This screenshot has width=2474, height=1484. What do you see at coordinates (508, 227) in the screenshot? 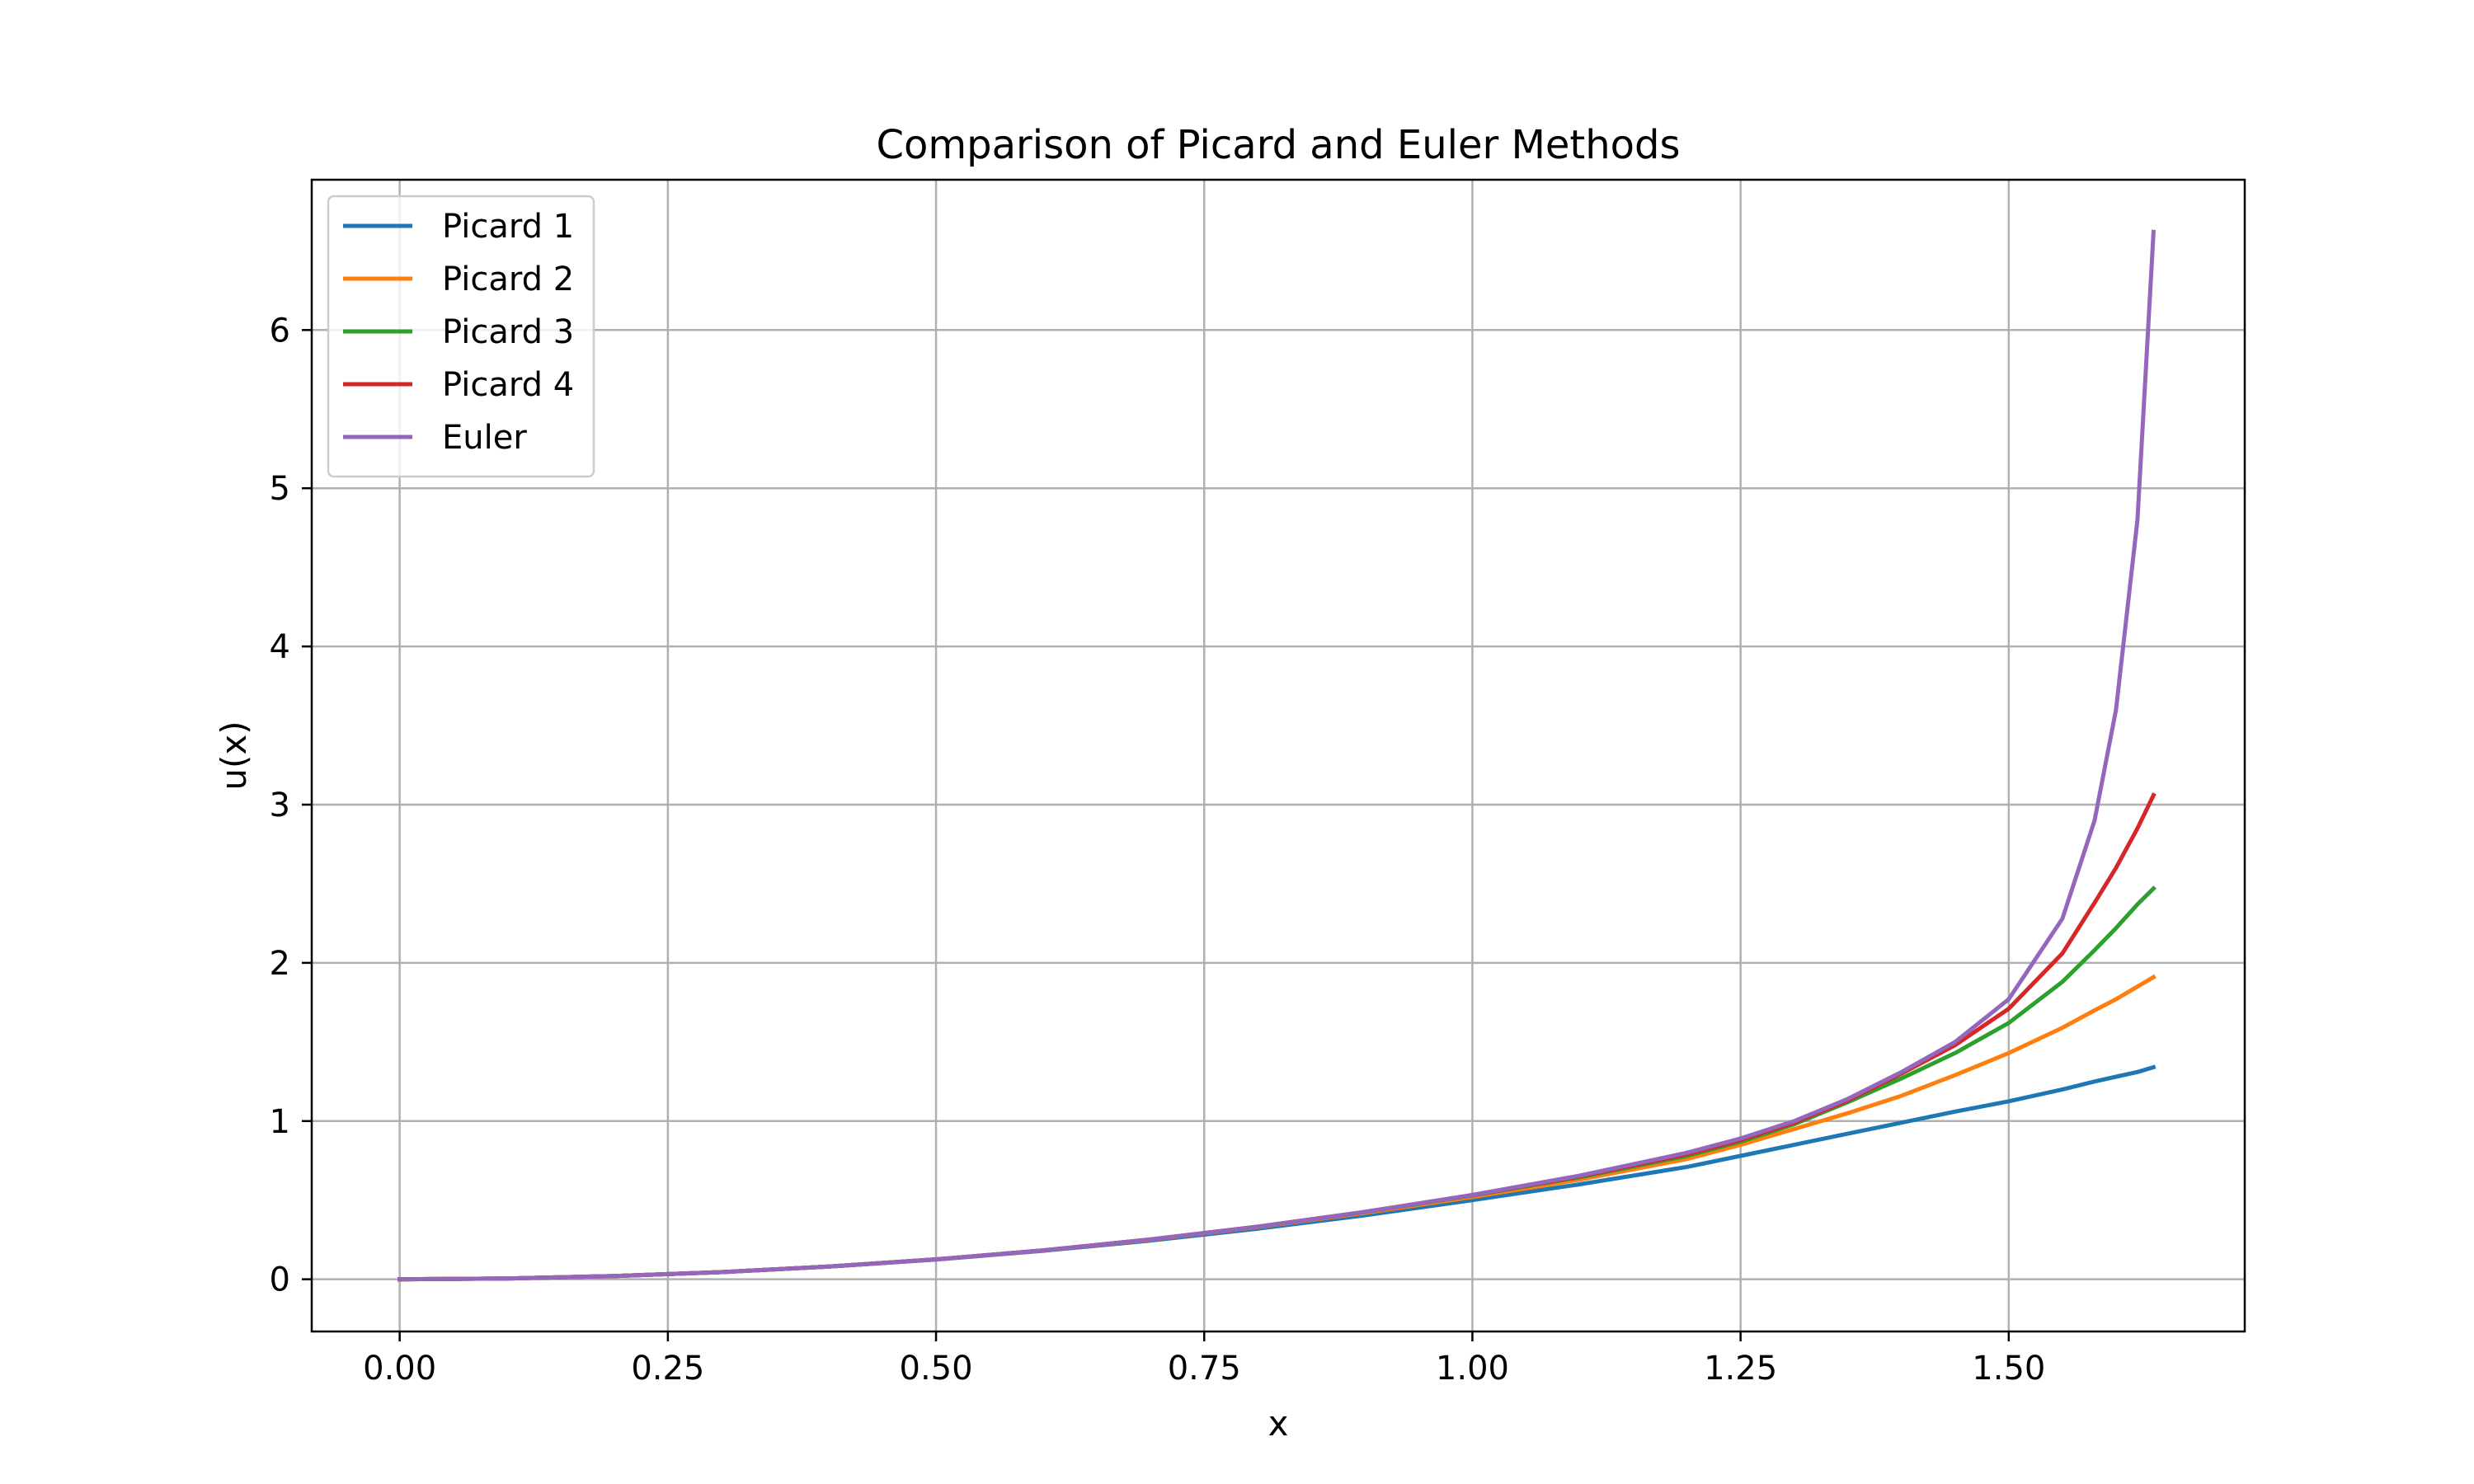
I see `legend-label: Picard 1` at bounding box center [508, 227].